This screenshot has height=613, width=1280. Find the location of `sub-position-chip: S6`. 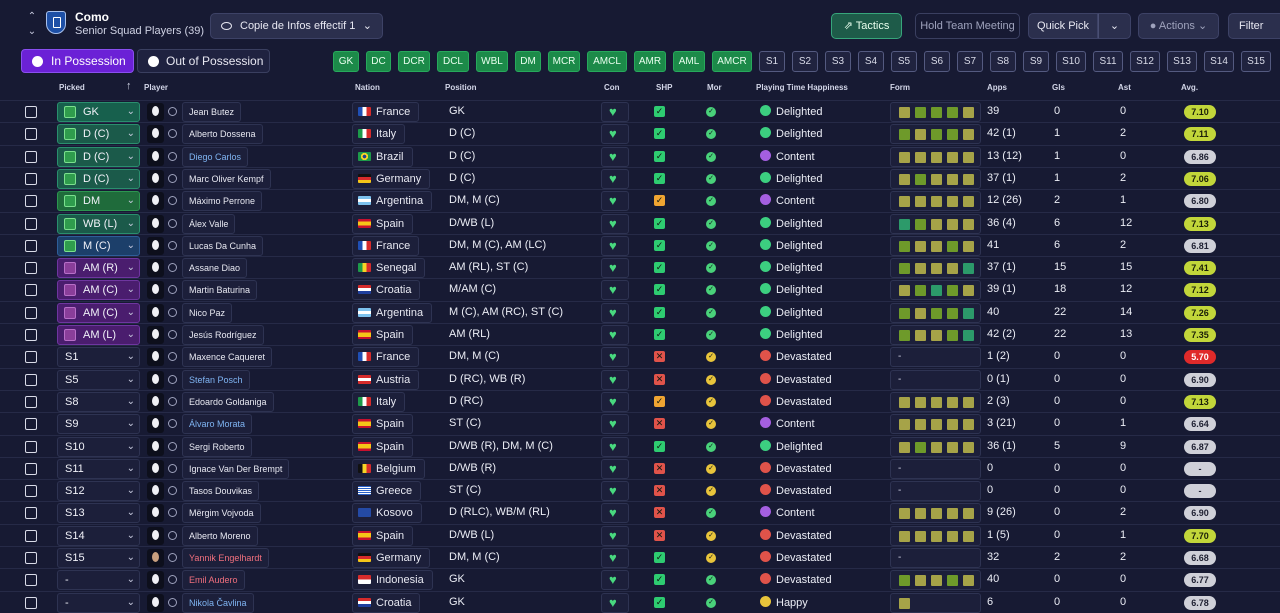

sub-position-chip: S6 is located at coordinates (937, 61).